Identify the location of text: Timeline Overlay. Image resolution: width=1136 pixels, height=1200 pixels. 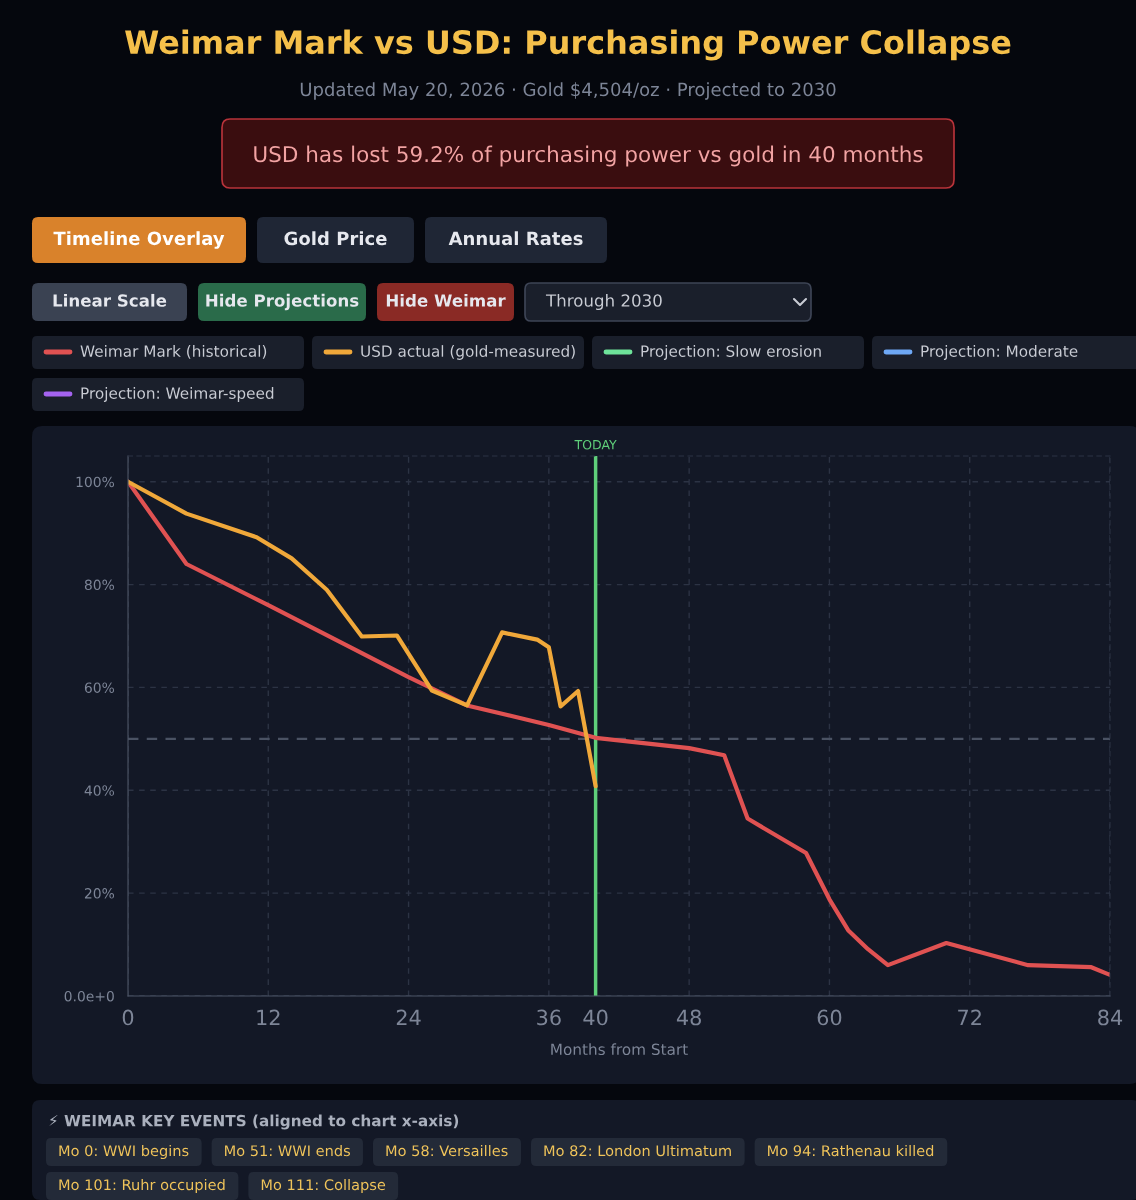
(139, 240).